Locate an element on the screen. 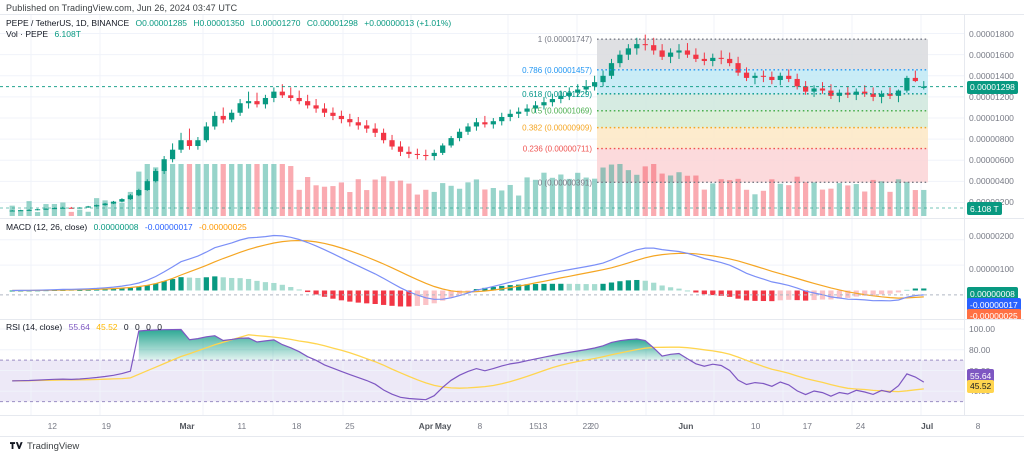 The height and width of the screenshot is (457, 1024). rsi-zero-4: 0 is located at coordinates (159, 327).